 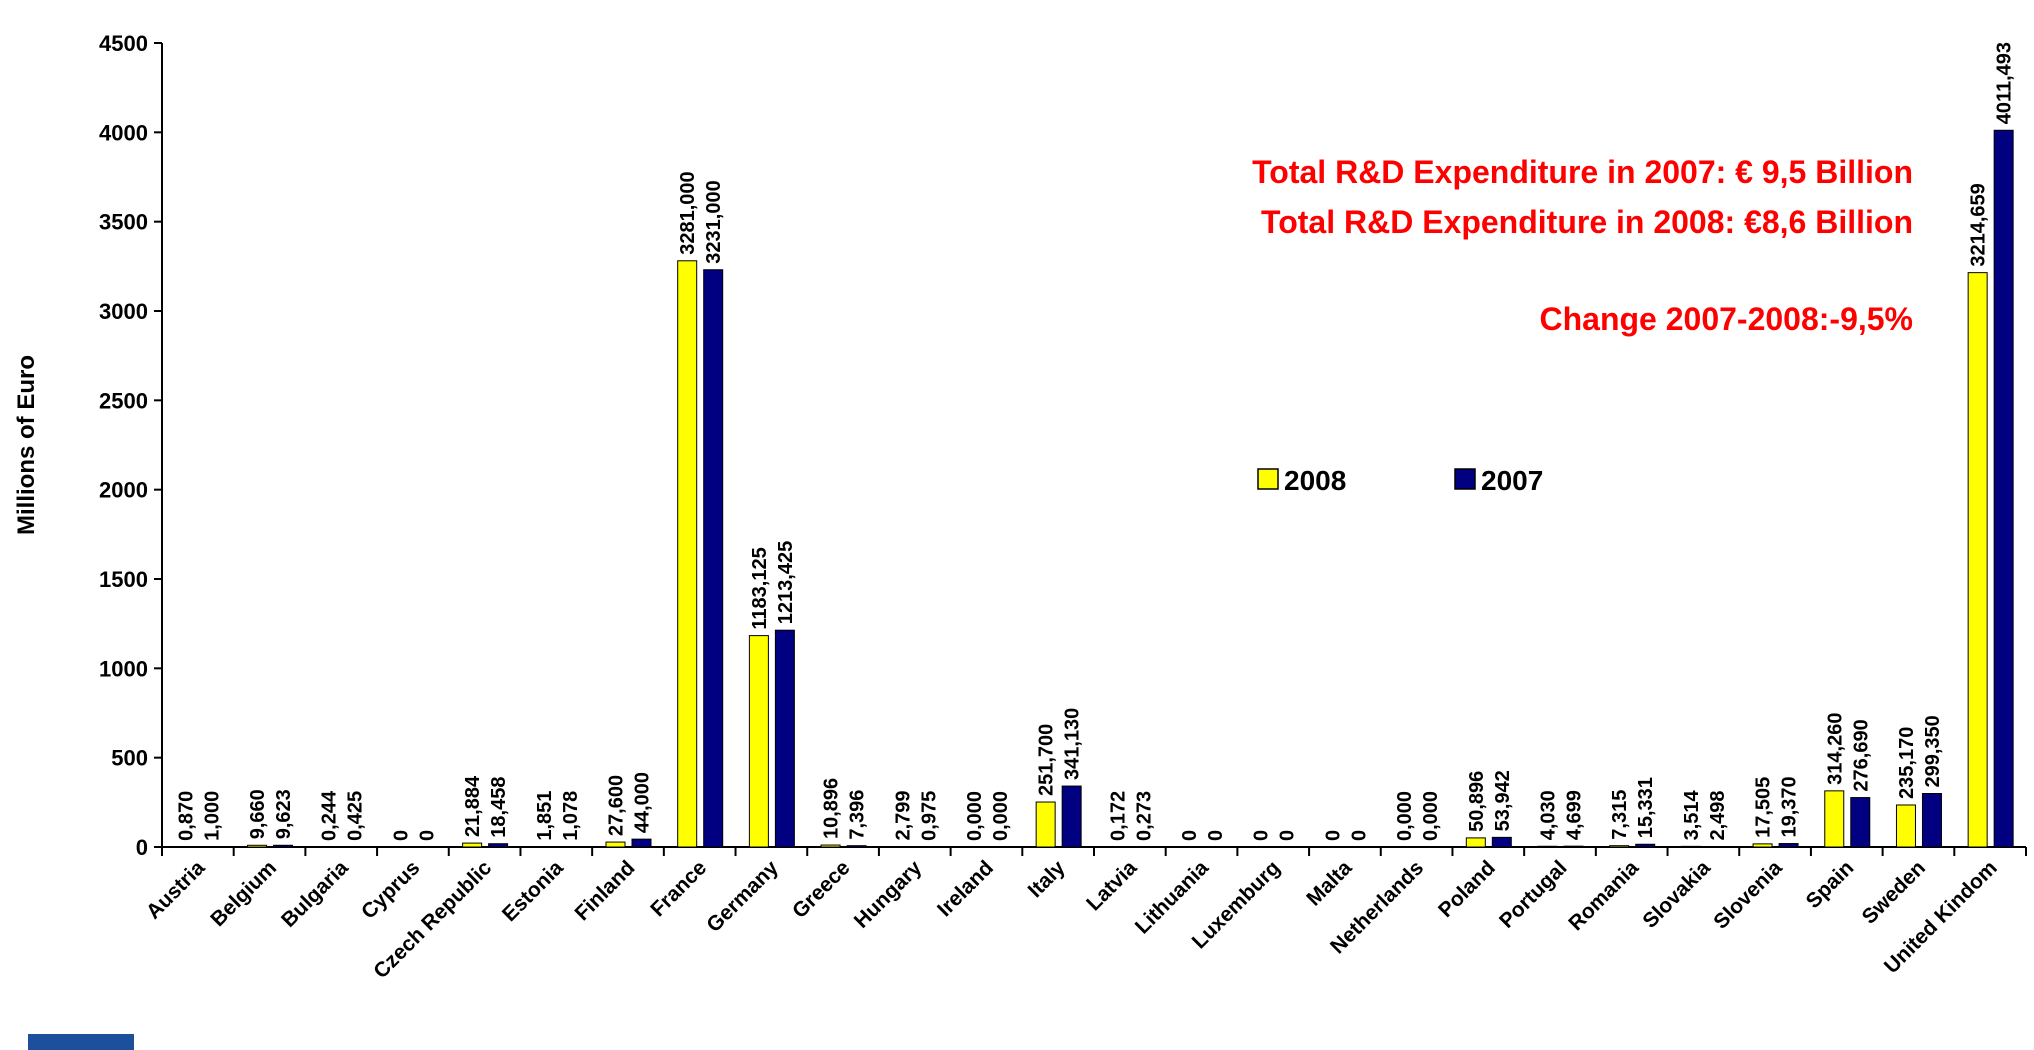 What do you see at coordinates (123, 43) in the screenshot?
I see `y-tick-label: 4500` at bounding box center [123, 43].